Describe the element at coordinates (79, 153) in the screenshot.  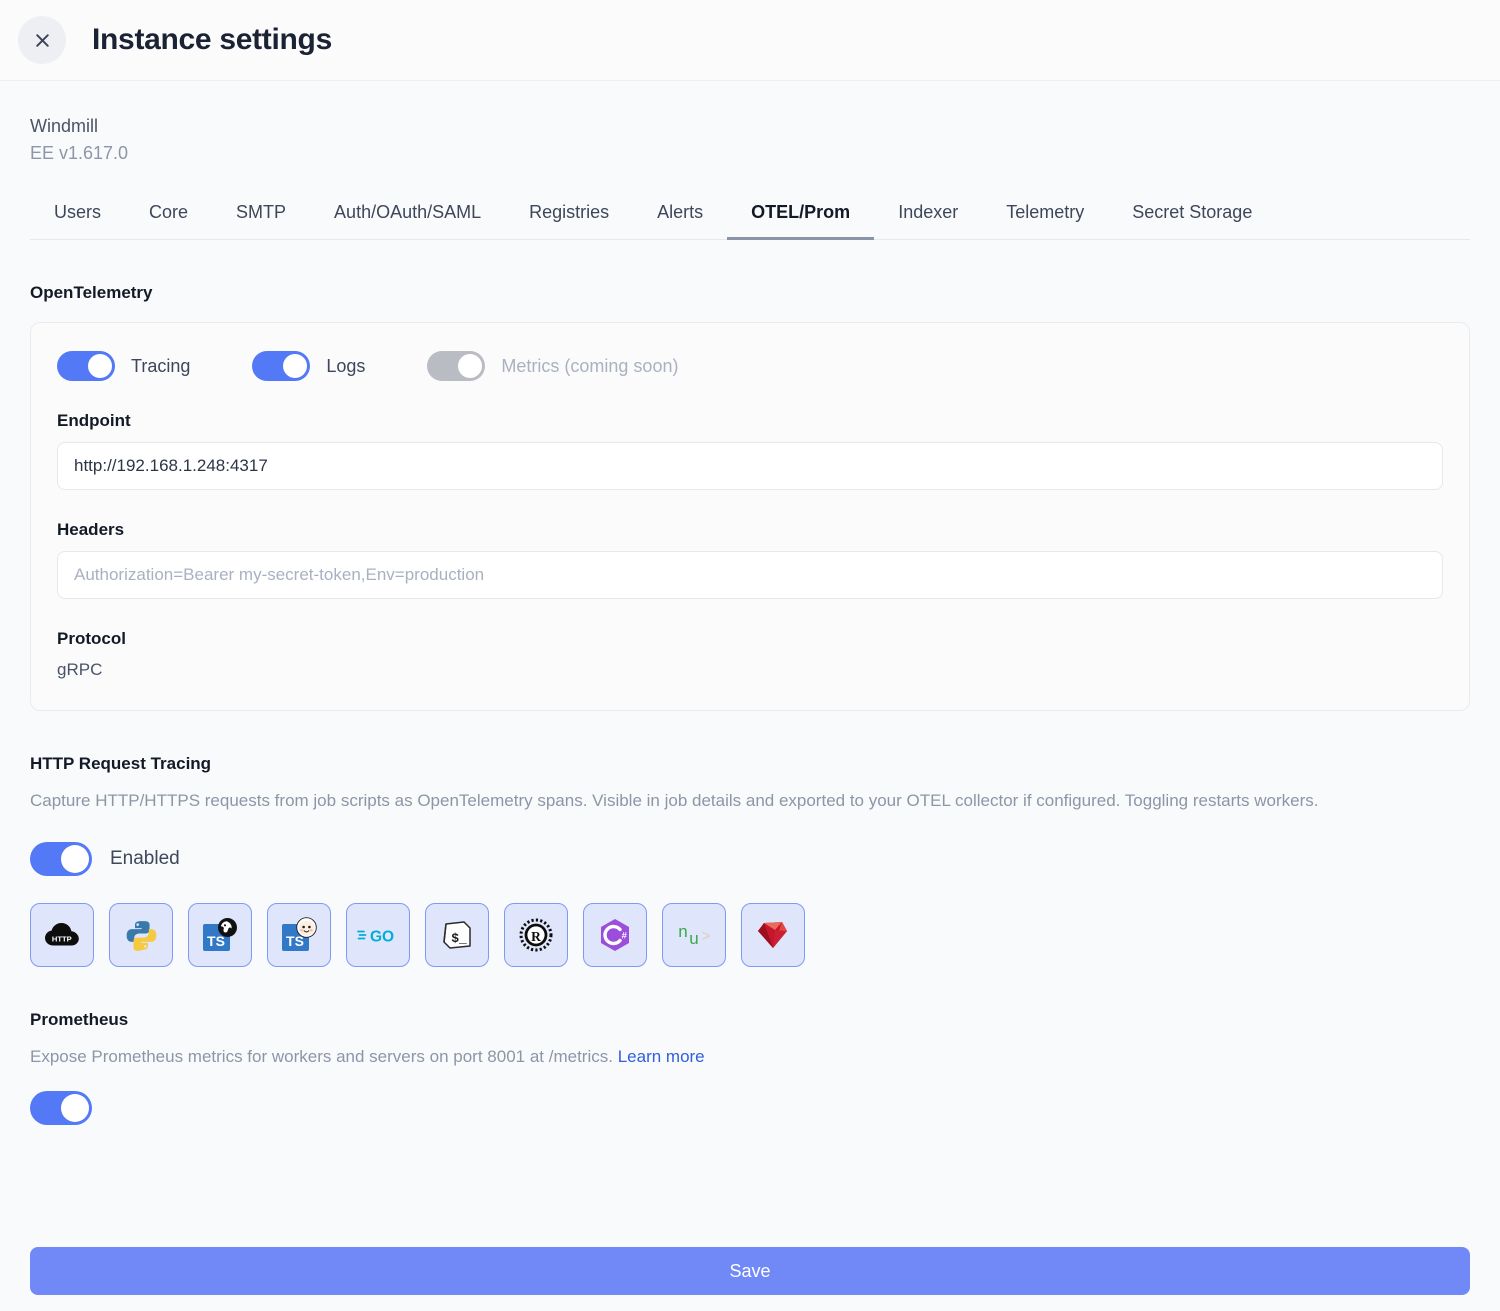
I see `brand-version: EE v1.617.0` at that location.